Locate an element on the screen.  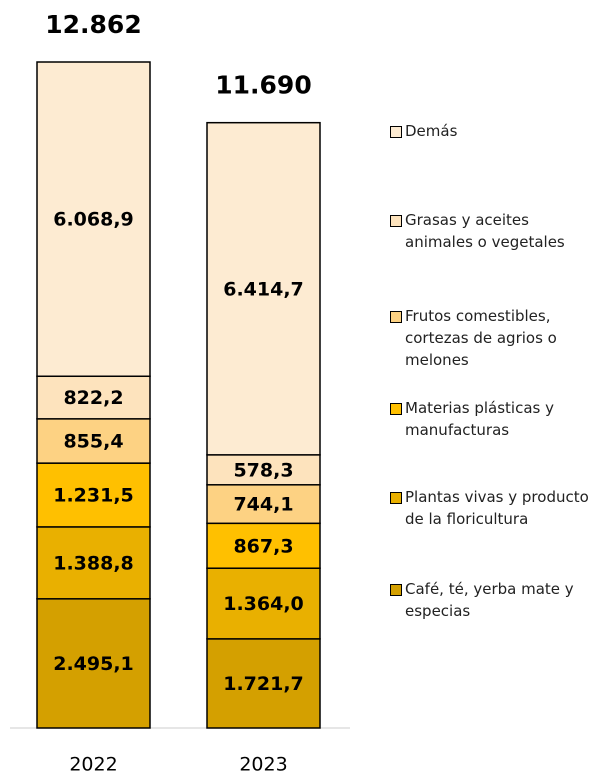
x-tick-label: 2022 is located at coordinates (93, 764).